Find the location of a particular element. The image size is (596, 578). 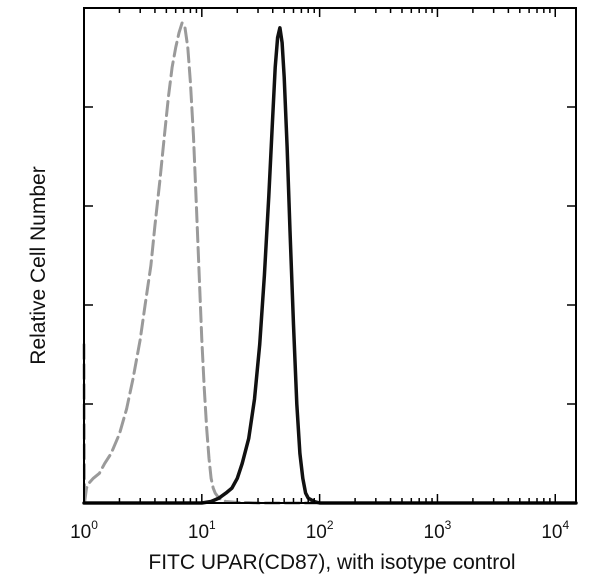

x-tick-exponent: 2 is located at coordinates (330, 525).